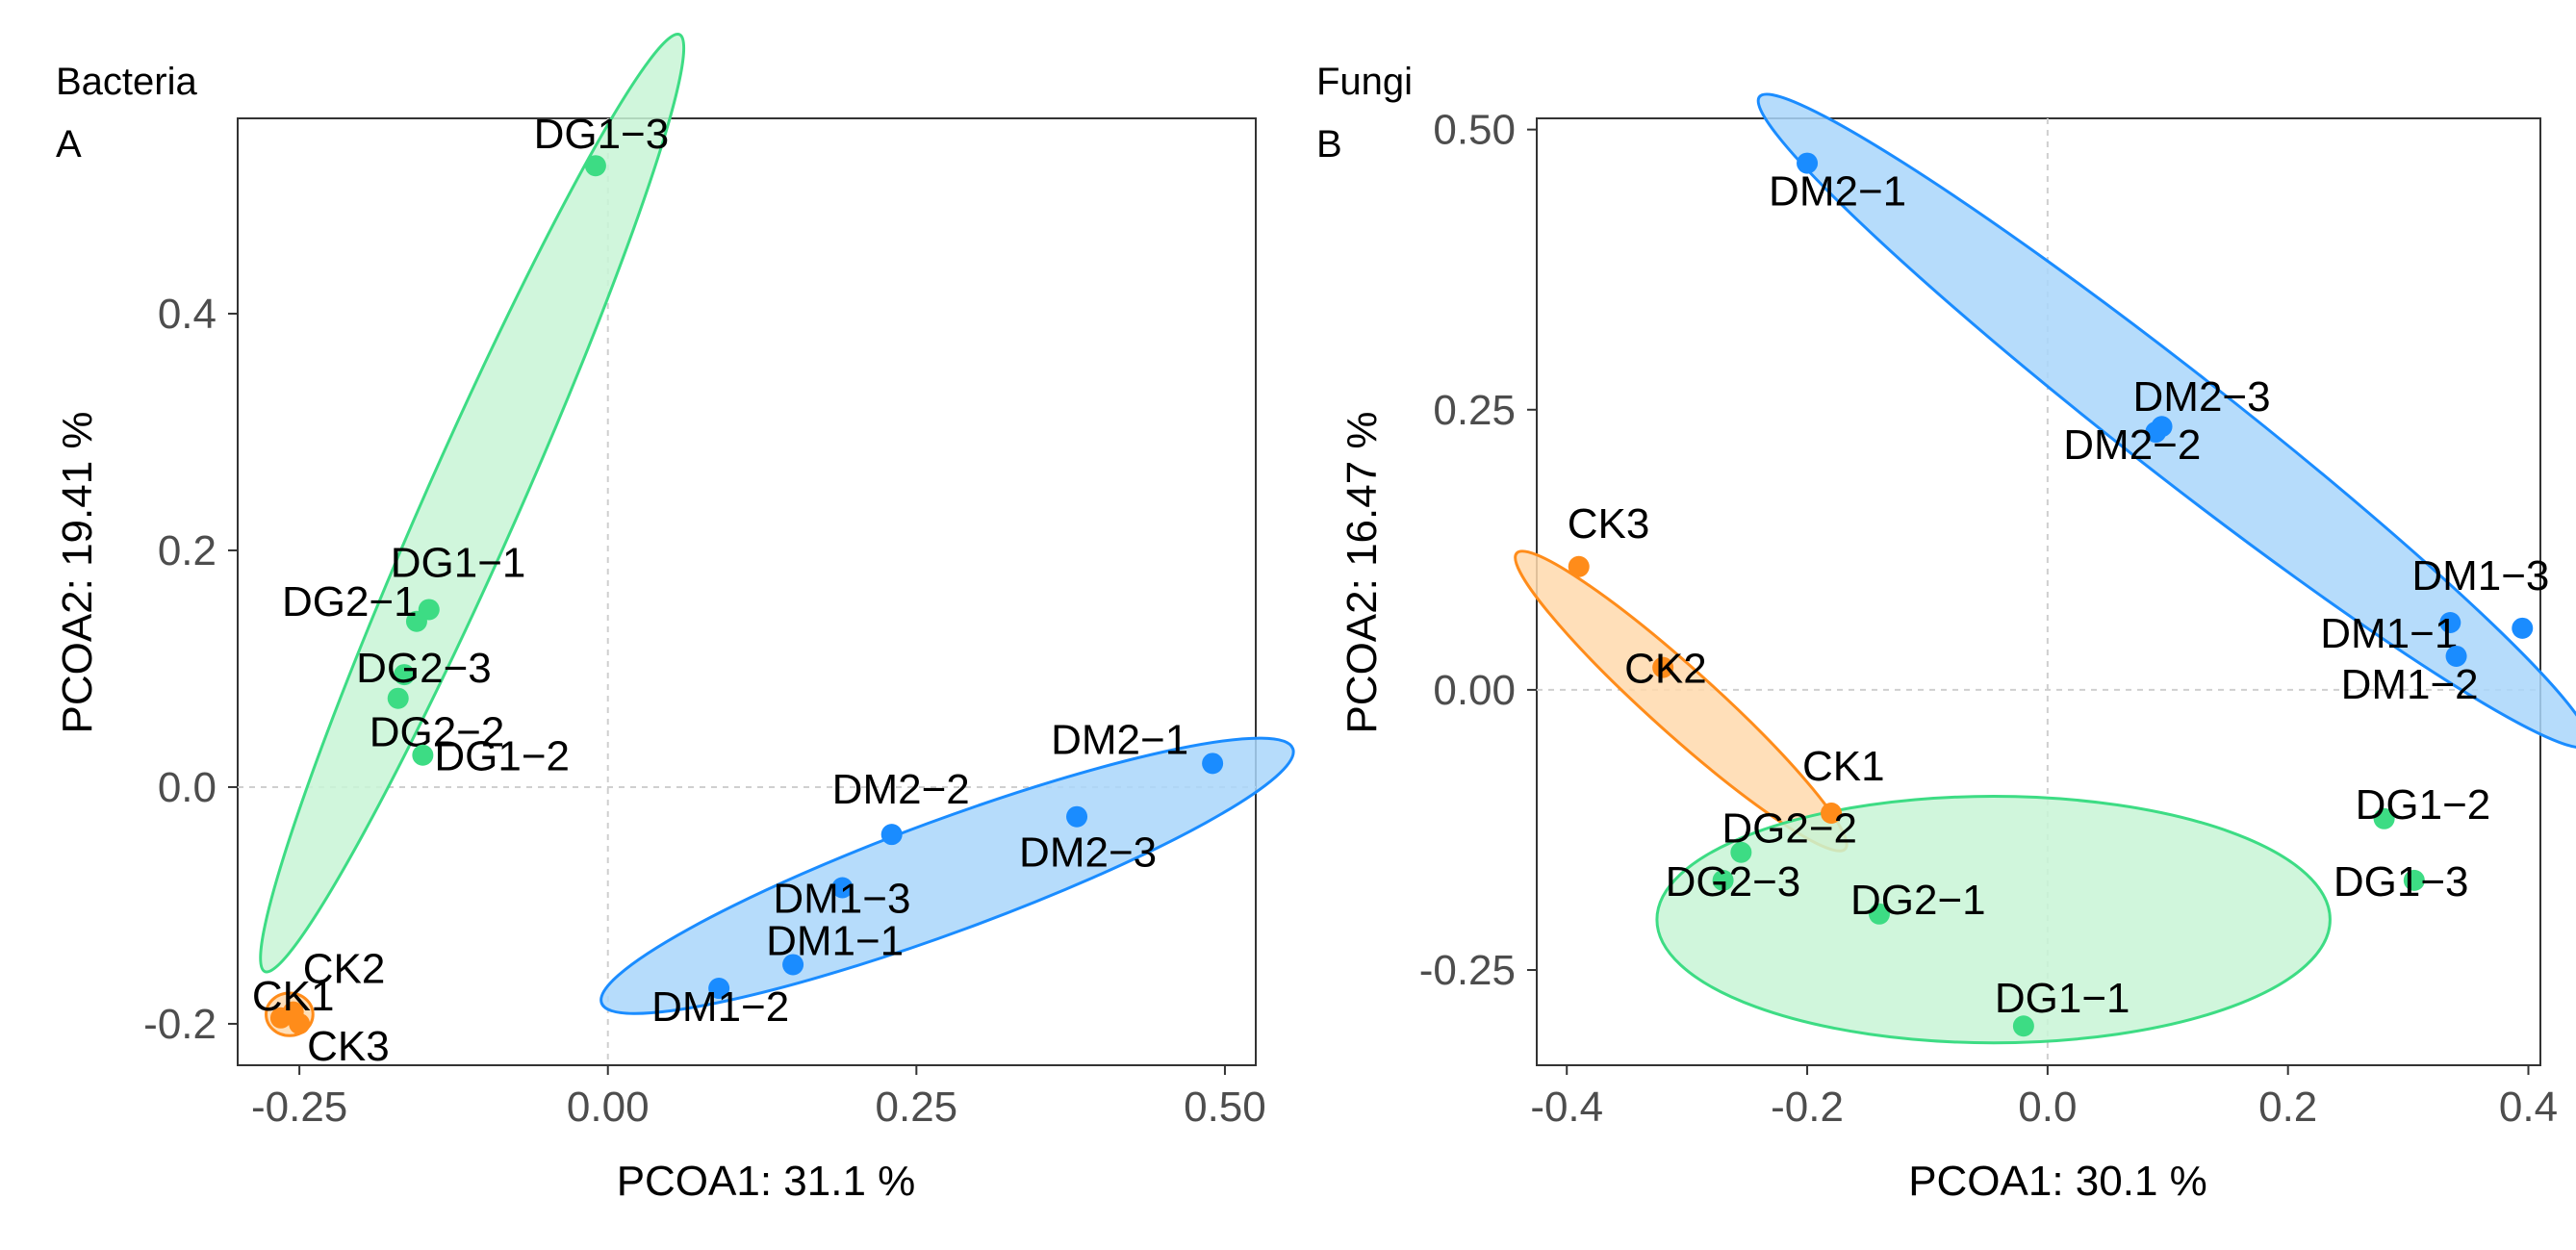 This screenshot has width=2576, height=1250. Describe the element at coordinates (1474, 130) in the screenshot. I see `y-tick-label: 0.50` at that location.